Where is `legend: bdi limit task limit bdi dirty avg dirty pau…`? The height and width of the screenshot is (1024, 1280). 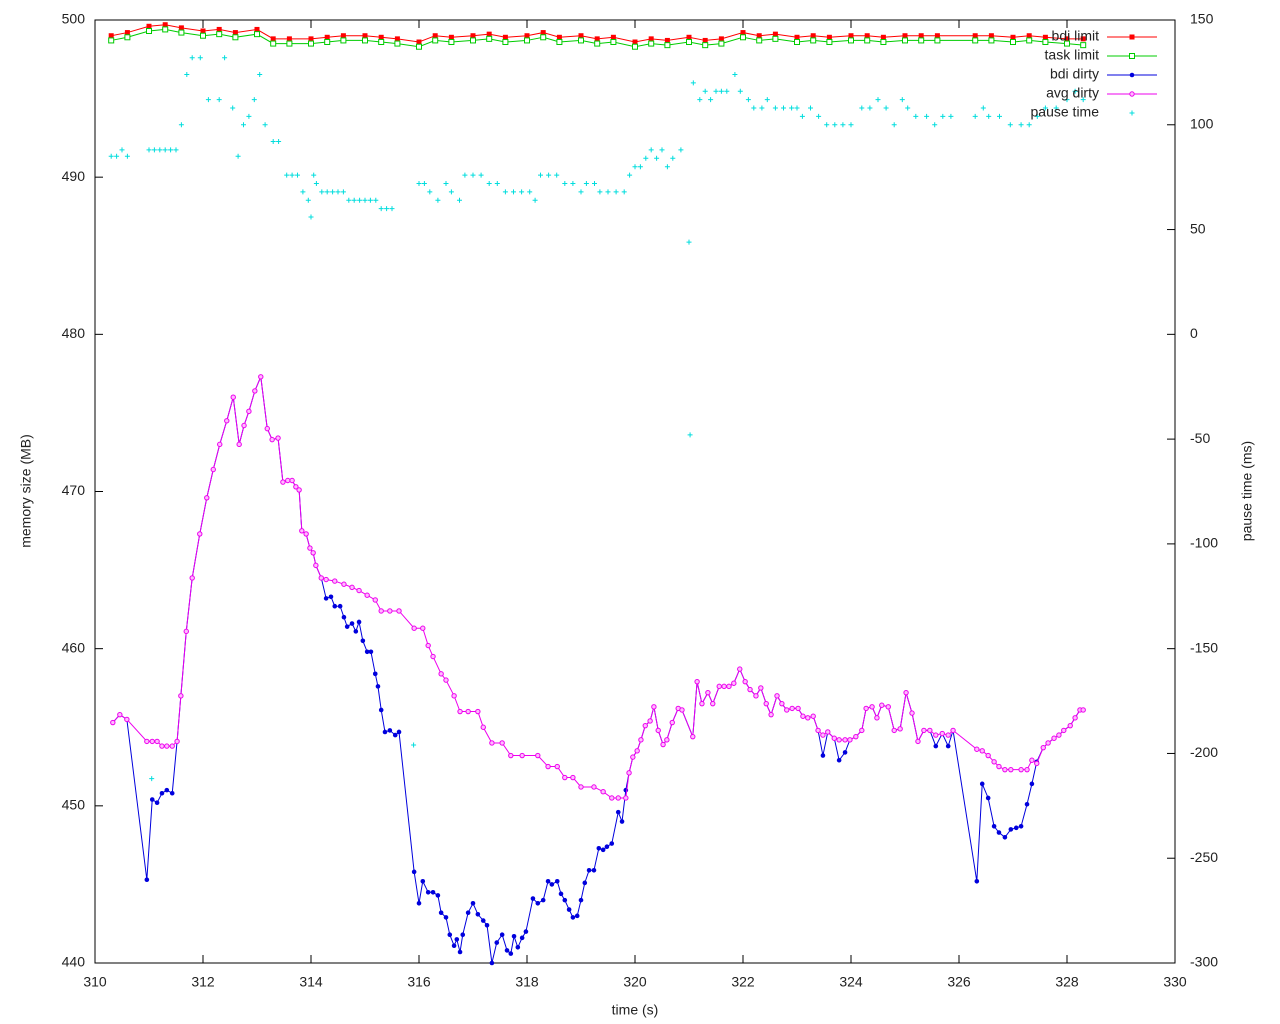
legend: bdi limit task limit bdi dirty avg dirty pau… is located at coordinates (1094, 74).